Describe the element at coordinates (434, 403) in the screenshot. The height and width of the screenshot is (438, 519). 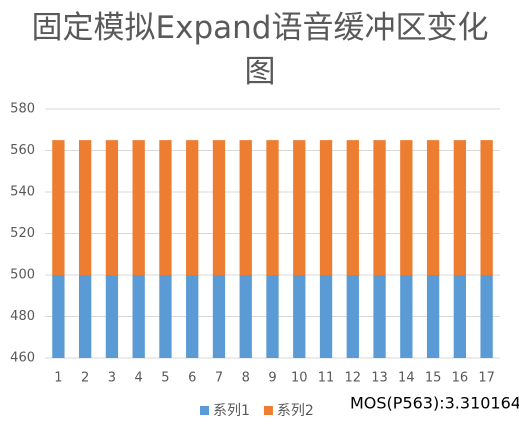
I see `annotation: MOS(P563):3.310164` at that location.